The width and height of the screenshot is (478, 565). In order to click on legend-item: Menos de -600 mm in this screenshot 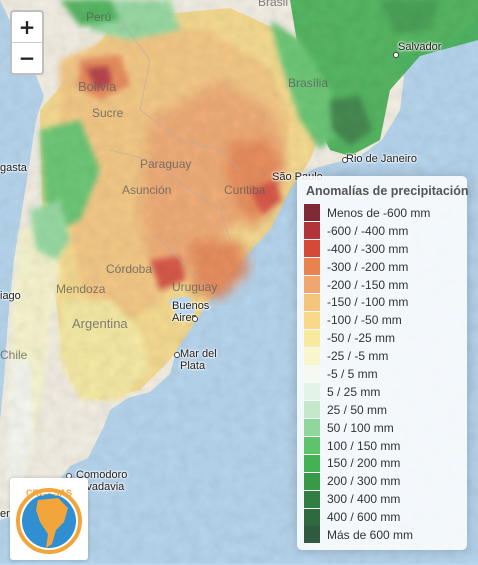, I will do `click(382, 213)`.